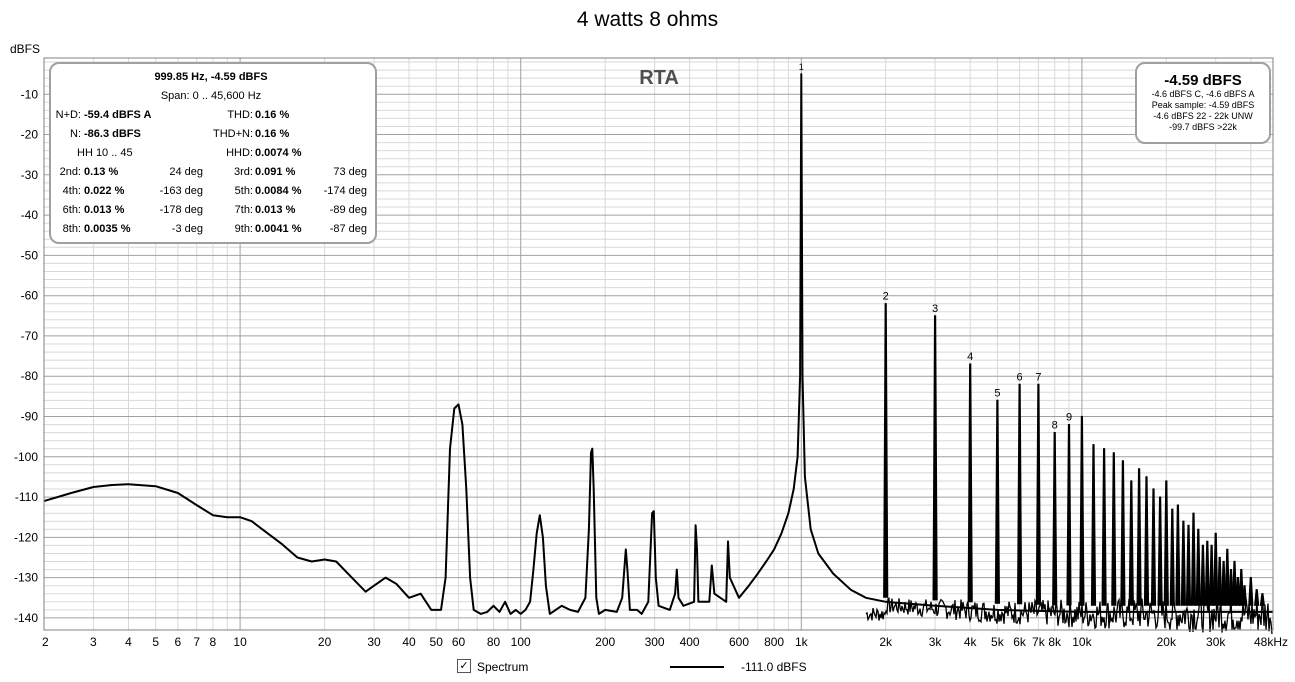 The height and width of the screenshot is (682, 1295). Describe the element at coordinates (503, 667) in the screenshot. I see `legend-spectrum-label: Spectrum` at that location.